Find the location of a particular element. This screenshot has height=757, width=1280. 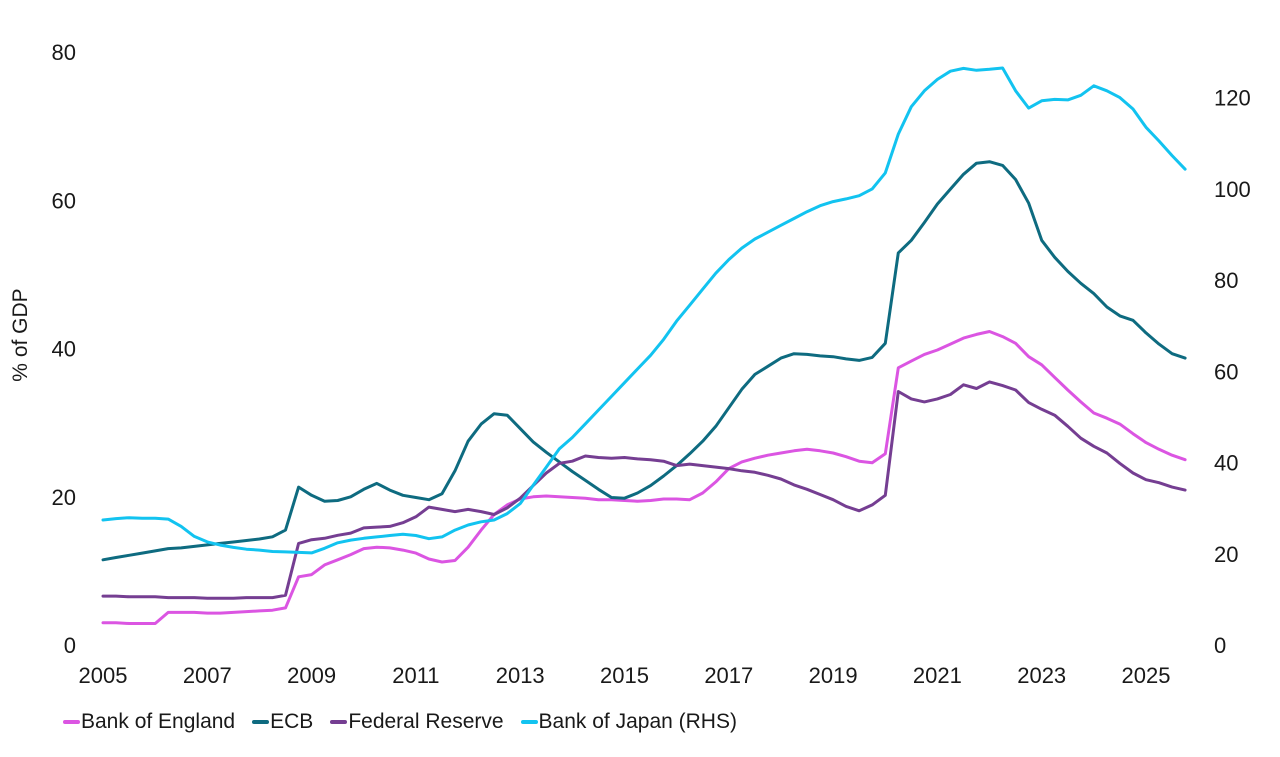

bank-of-japan-swatch-icon is located at coordinates (529, 722).